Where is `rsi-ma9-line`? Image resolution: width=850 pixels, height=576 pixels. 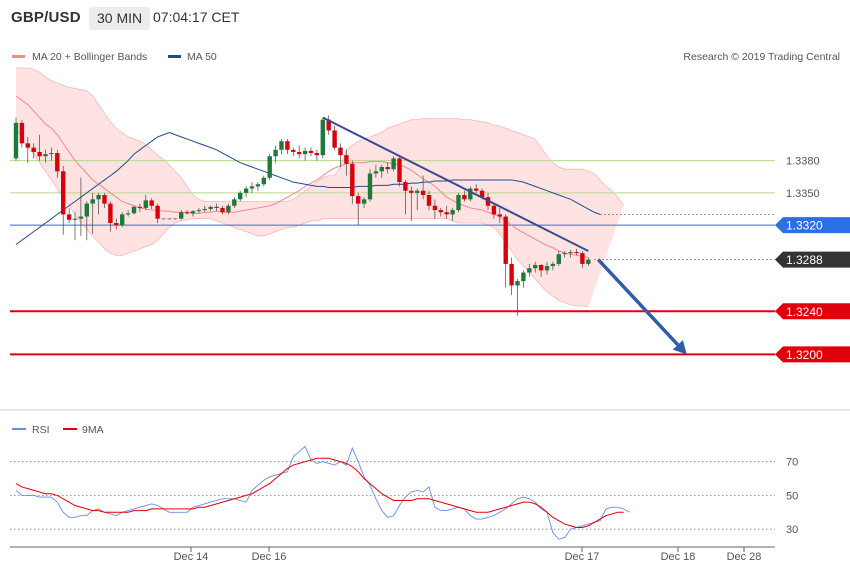 rsi-ma9-line is located at coordinates (319, 492).